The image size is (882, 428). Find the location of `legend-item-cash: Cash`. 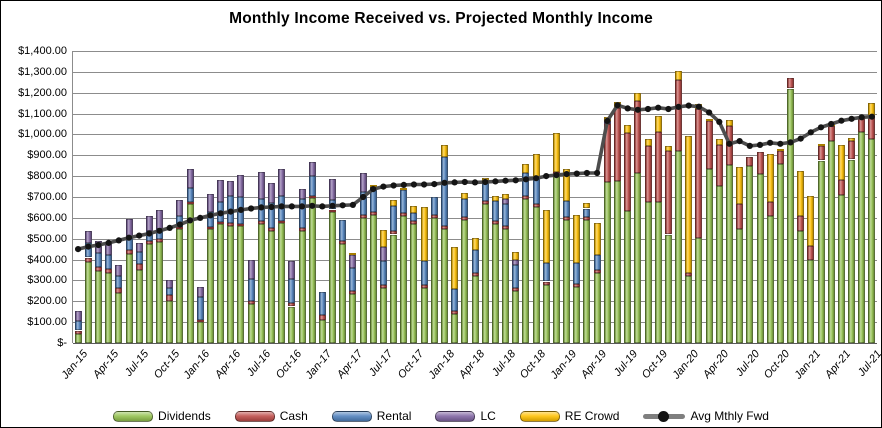

legend-item-cash: Cash is located at coordinates (271, 416).